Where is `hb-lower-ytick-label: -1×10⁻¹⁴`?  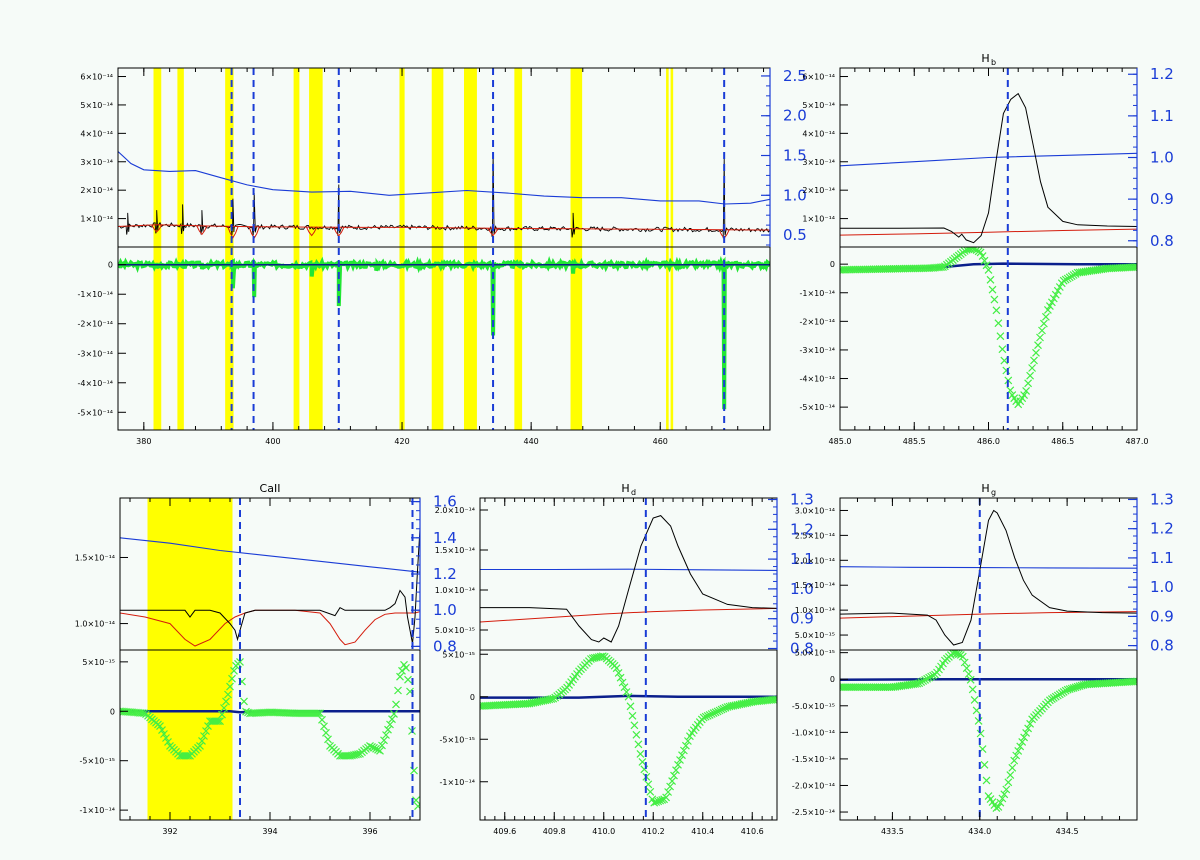
hb-lower-ytick-label: -1×10⁻¹⁴ is located at coordinates (818, 293).